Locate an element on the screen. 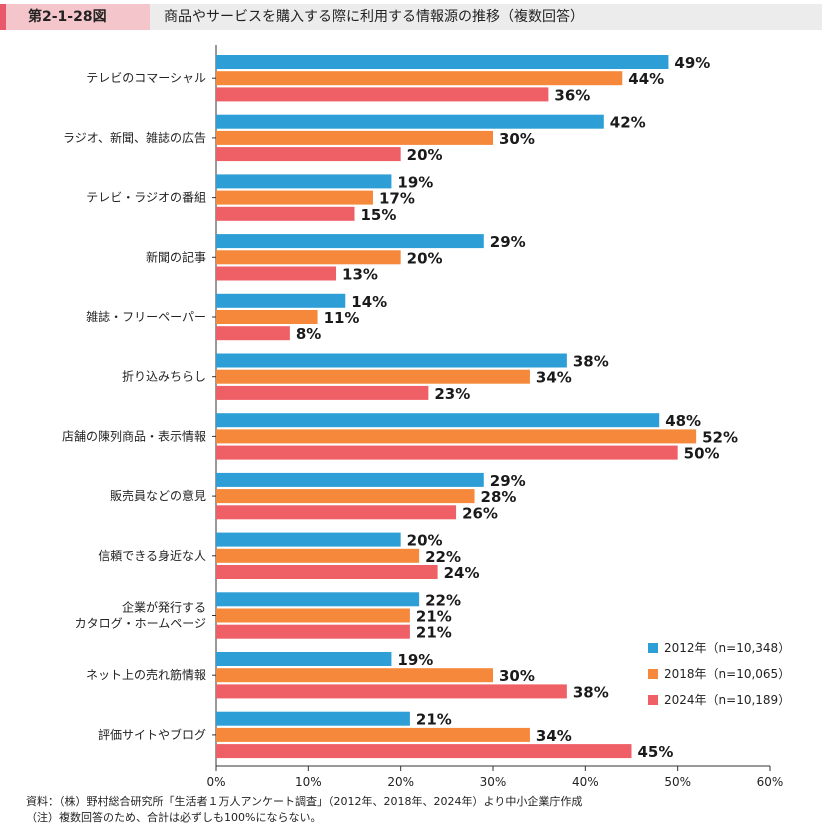 This screenshot has width=822, height=832. category-label: ラジオ、新聞、雑誌の広告 is located at coordinates (134, 137).